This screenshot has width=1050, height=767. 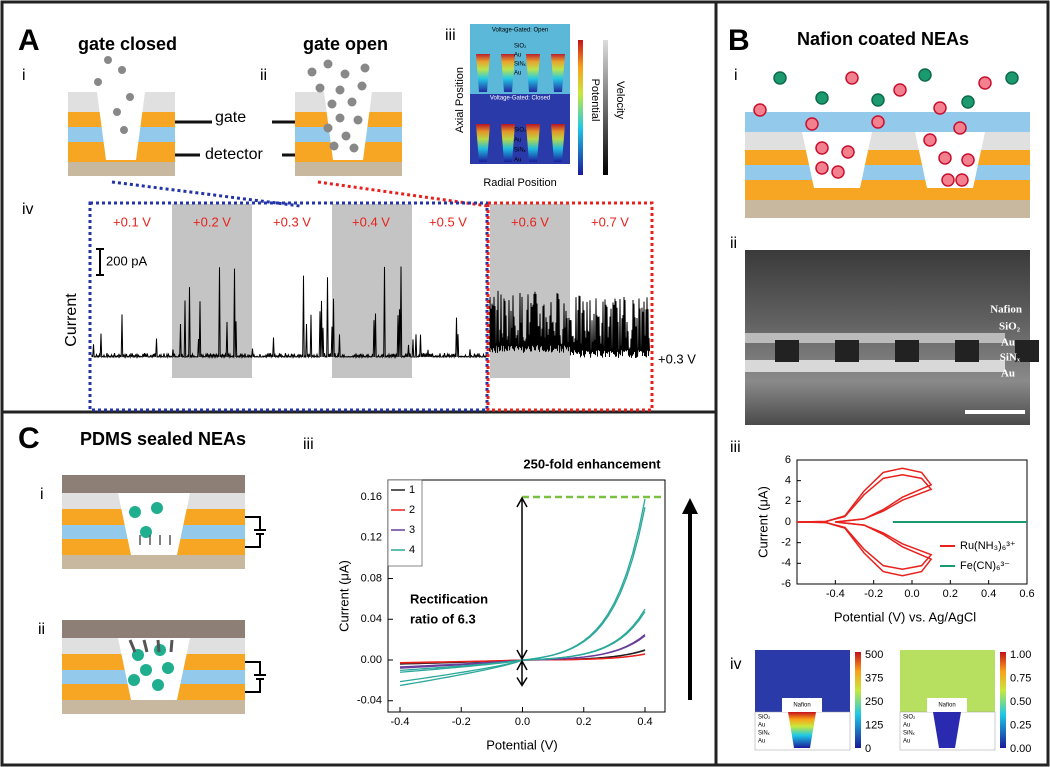 What do you see at coordinates (212, 221) in the screenshot?
I see `voltage-label: +0.2 V` at bounding box center [212, 221].